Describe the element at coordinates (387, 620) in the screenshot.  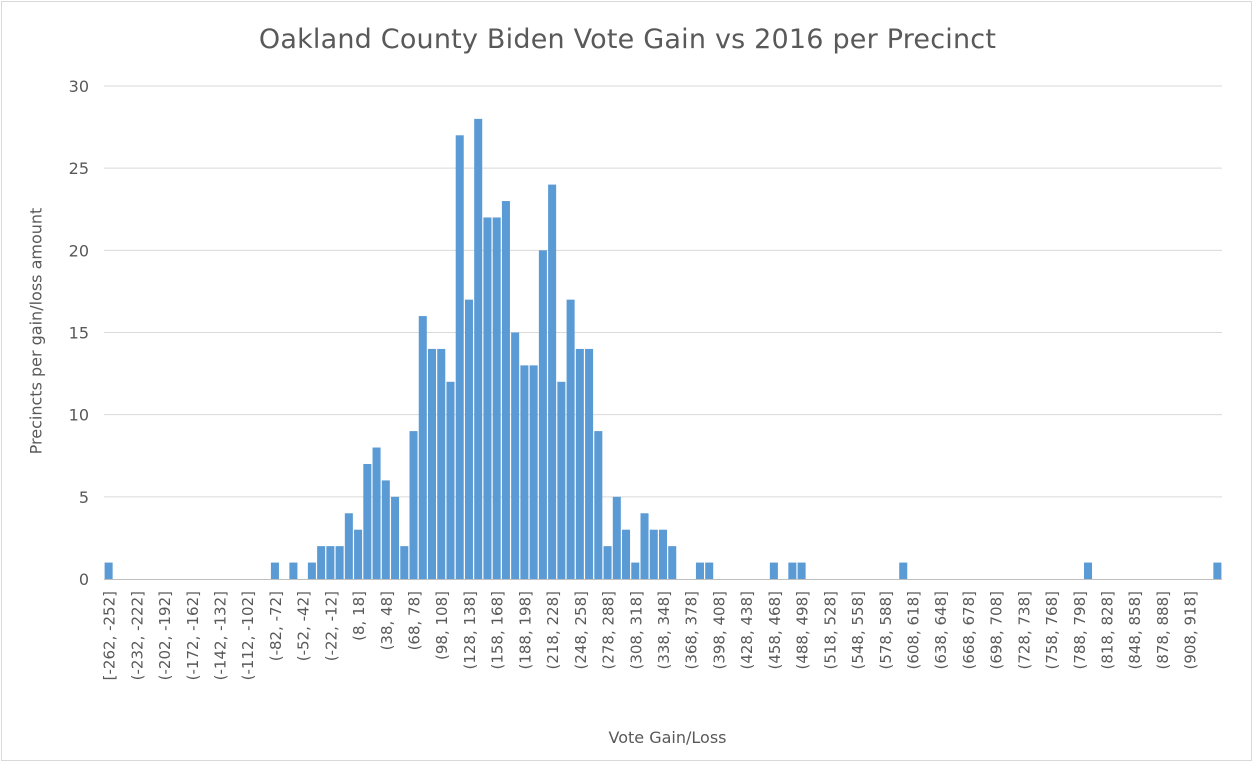
I see `x-tick-label: (38, 48]` at that location.